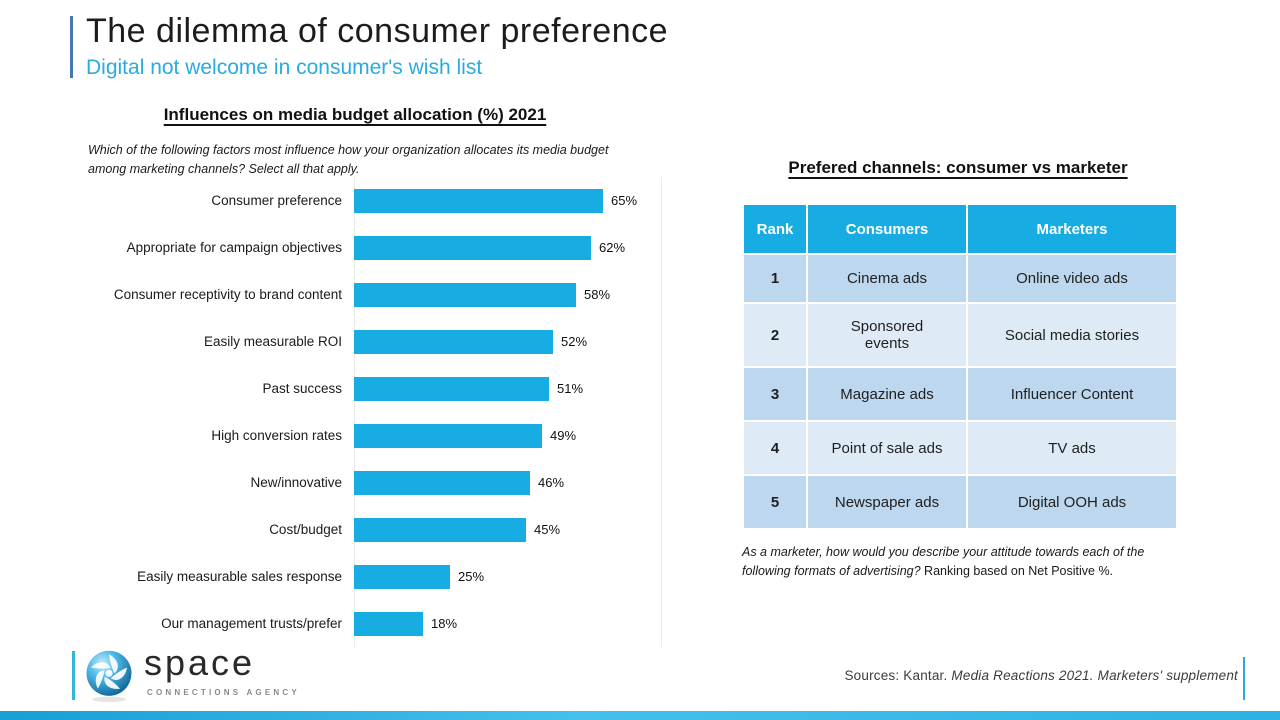 This screenshot has width=1280, height=720. What do you see at coordinates (296, 482) in the screenshot?
I see `bar-category-label: New/innovative` at bounding box center [296, 482].